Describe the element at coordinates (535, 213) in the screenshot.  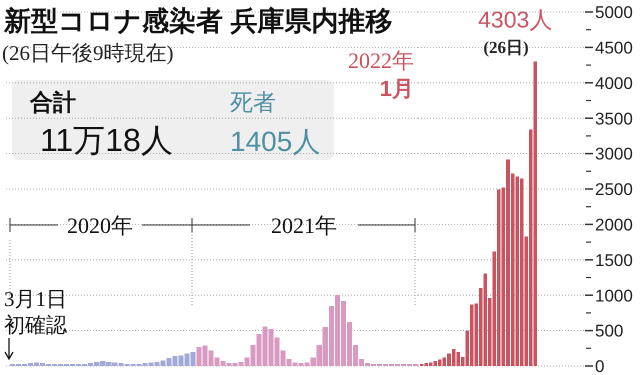
I see `bar` at that location.